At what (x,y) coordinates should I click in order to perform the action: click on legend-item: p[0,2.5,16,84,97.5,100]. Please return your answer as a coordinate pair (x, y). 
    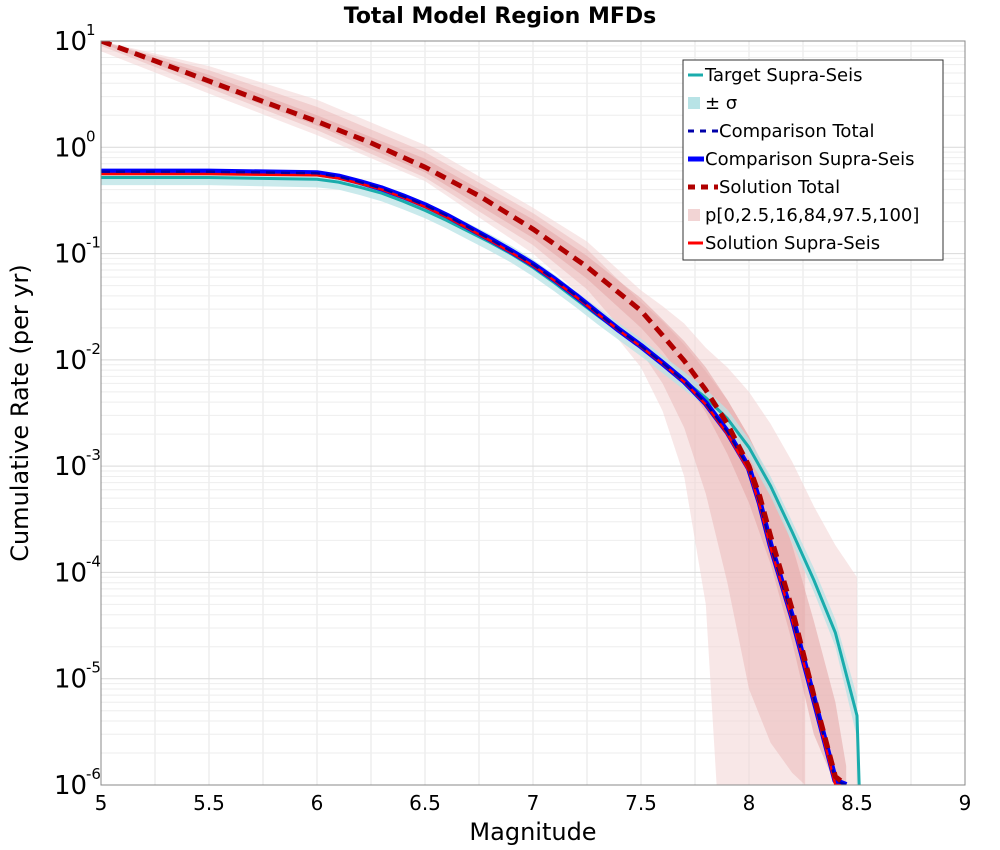
    Looking at the image, I should click on (803, 215).